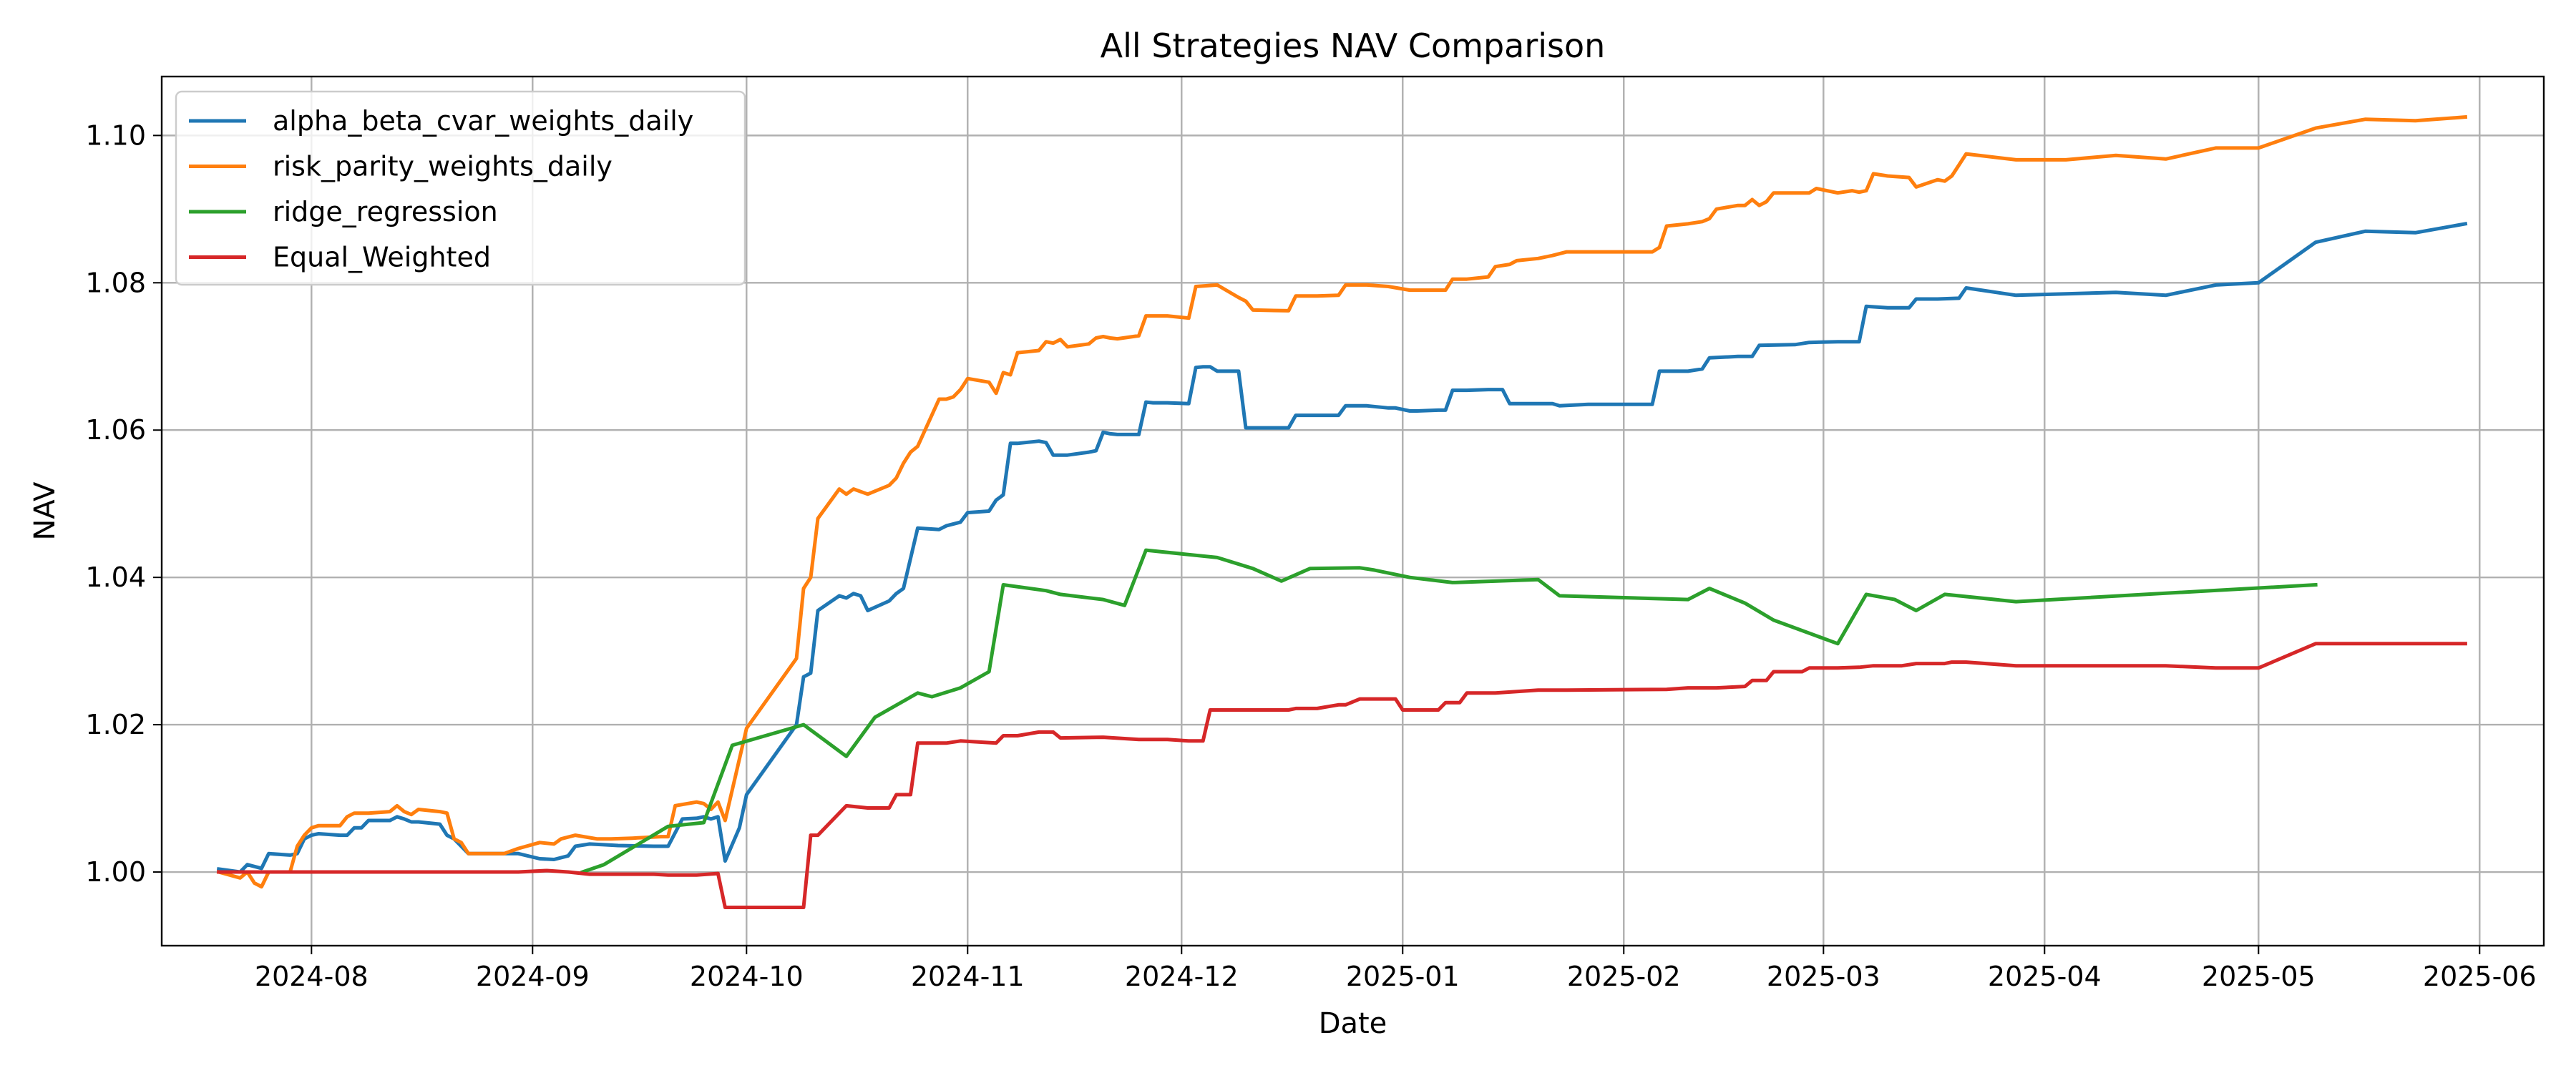  Describe the element at coordinates (312, 976) in the screenshot. I see `x-tick-label: 2024-08` at that location.